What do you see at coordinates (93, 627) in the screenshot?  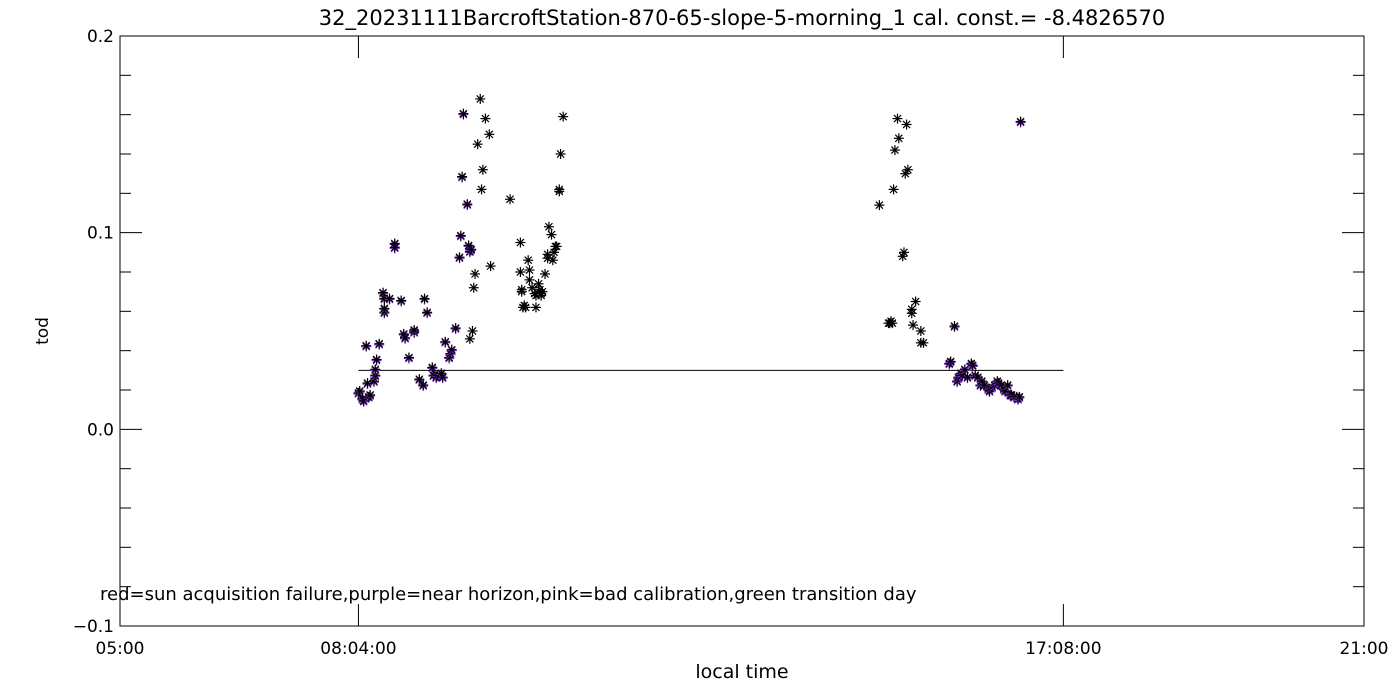 I see `y-tick-label: −0.1` at bounding box center [93, 627].